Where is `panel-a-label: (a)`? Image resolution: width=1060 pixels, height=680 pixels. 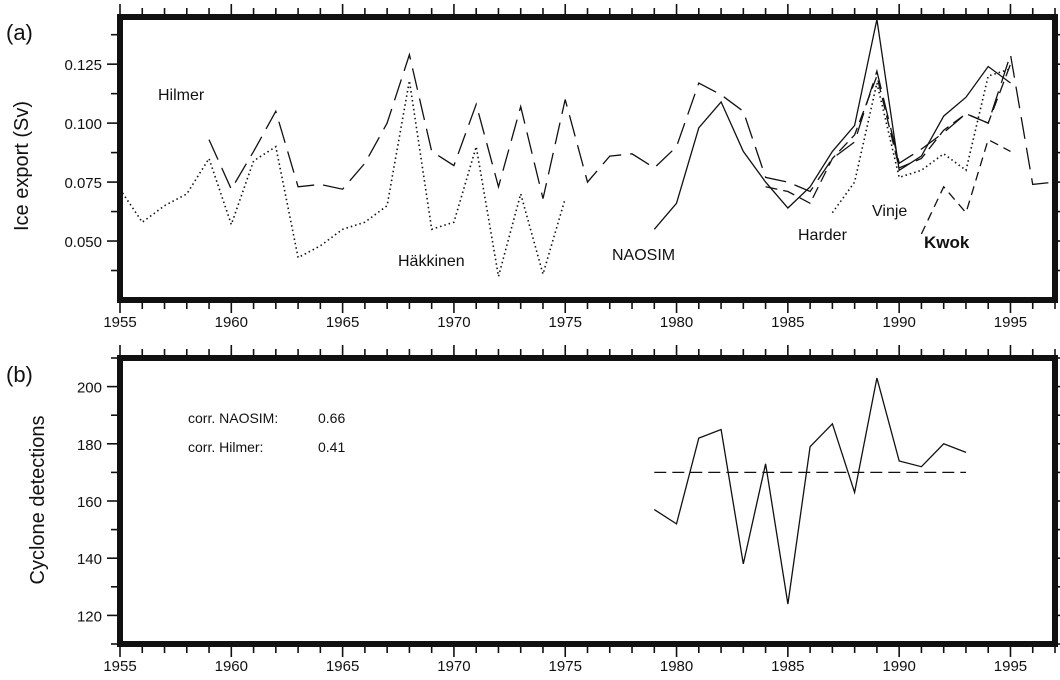
panel-a-label: (a) is located at coordinates (19, 32).